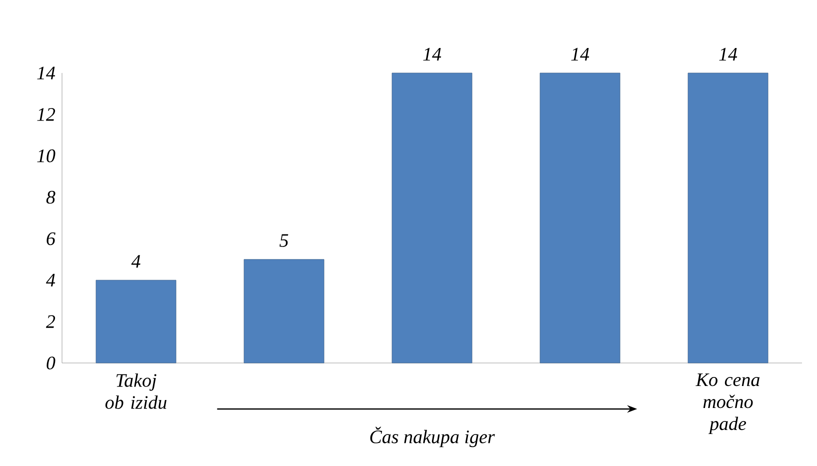 This screenshot has width=817, height=466. Describe the element at coordinates (46, 155) in the screenshot. I see `y-tick-label: 10` at that location.